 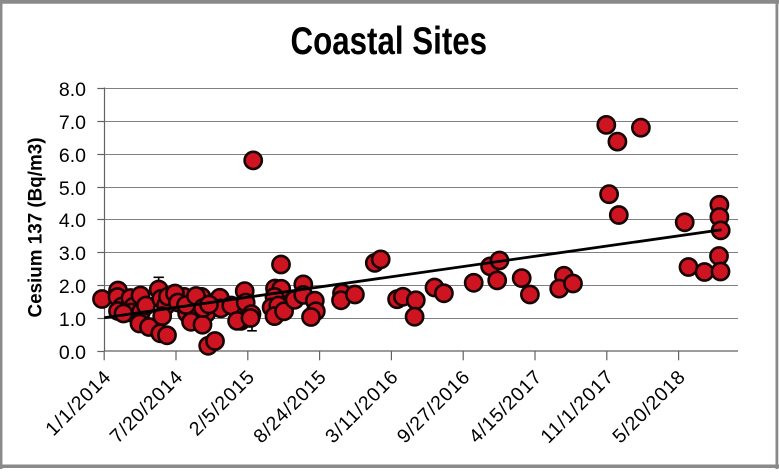 I want to click on svg-text: Cesium 137 (Bq/m3), so click(x=36, y=228).